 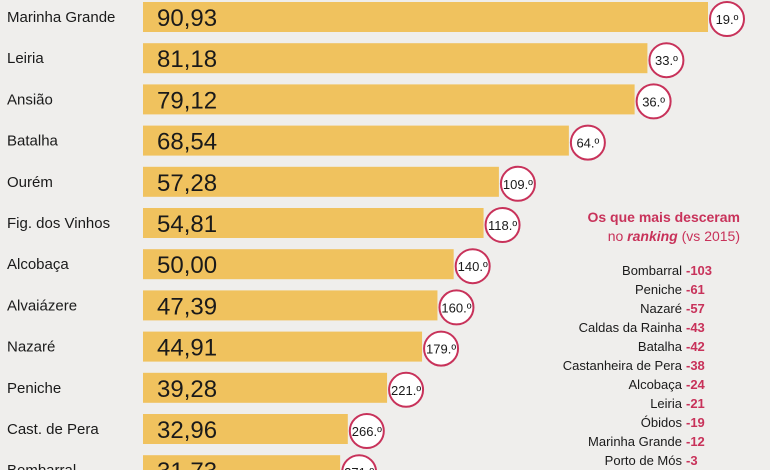 I want to click on side-item-name: Batalha, so click(x=659, y=346).